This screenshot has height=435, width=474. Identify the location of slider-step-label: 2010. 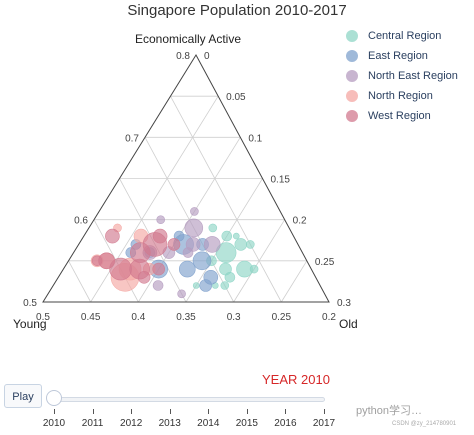
(54, 423).